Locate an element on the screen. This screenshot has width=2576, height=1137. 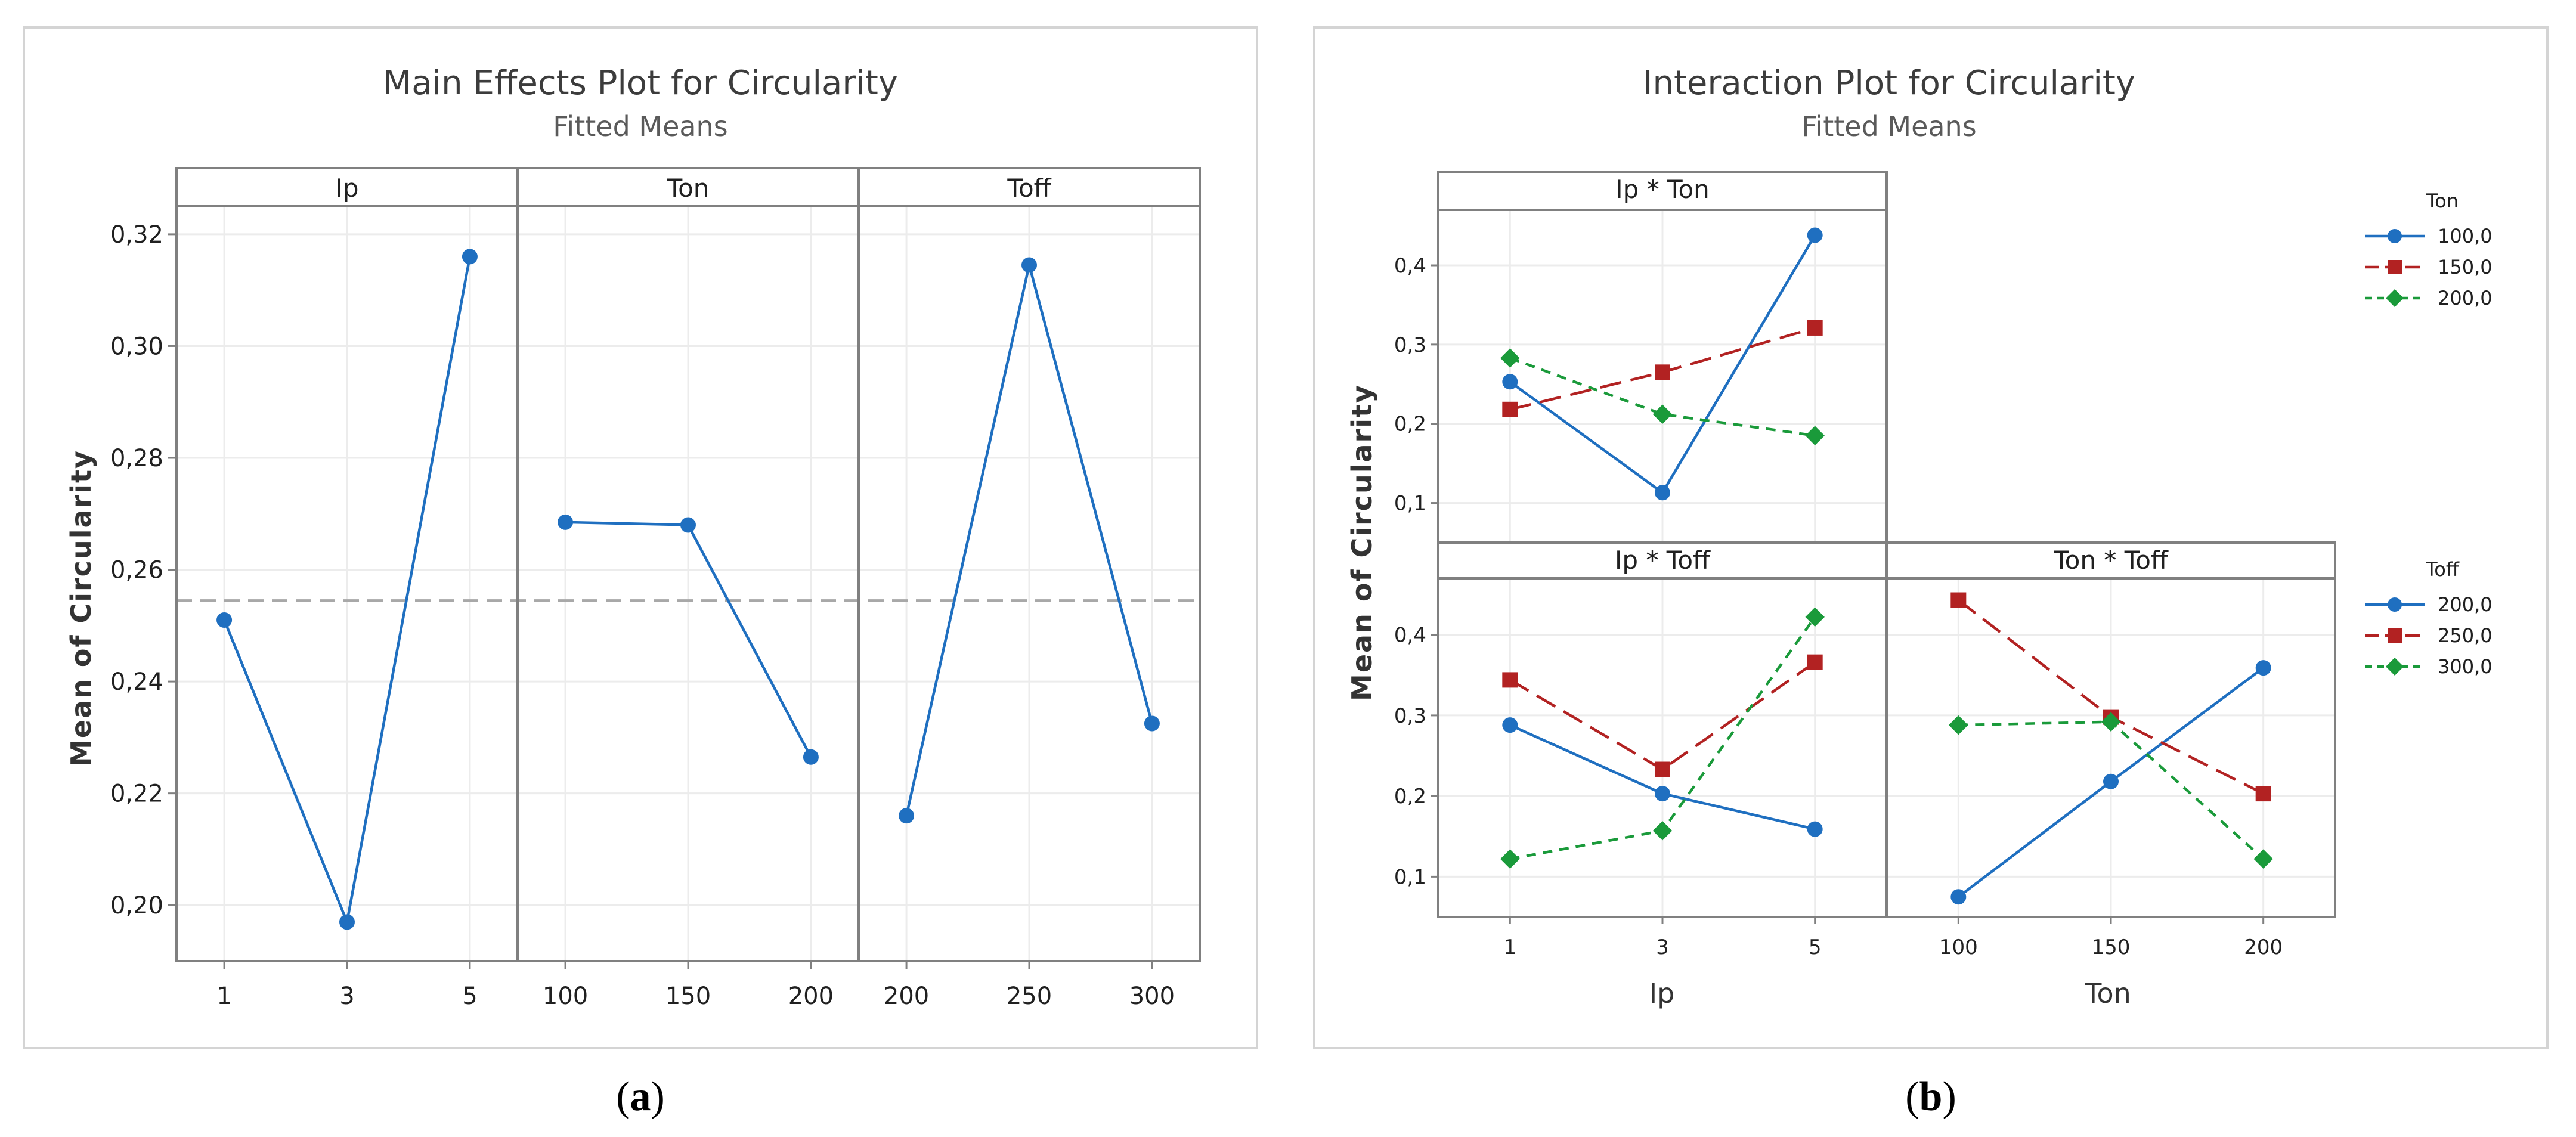
strip-label-ip-toff: Ip * Toff is located at coordinates (1663, 560).